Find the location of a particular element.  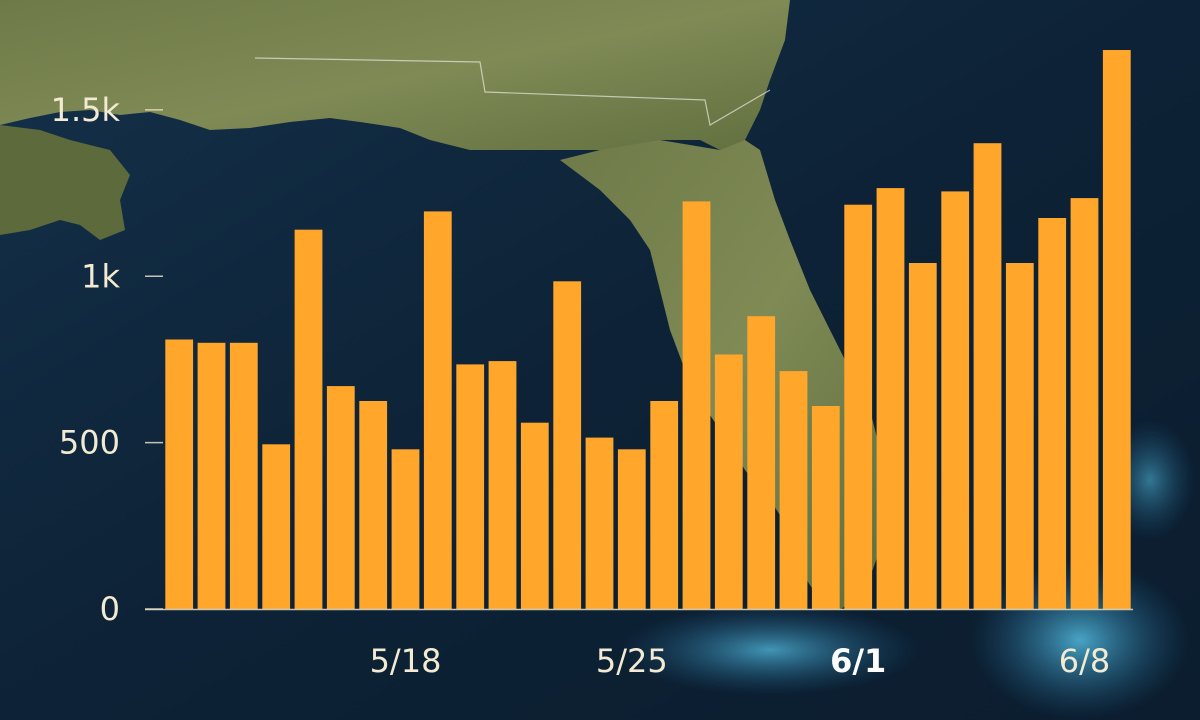

y-tick-label: 0 is located at coordinates (110, 609).